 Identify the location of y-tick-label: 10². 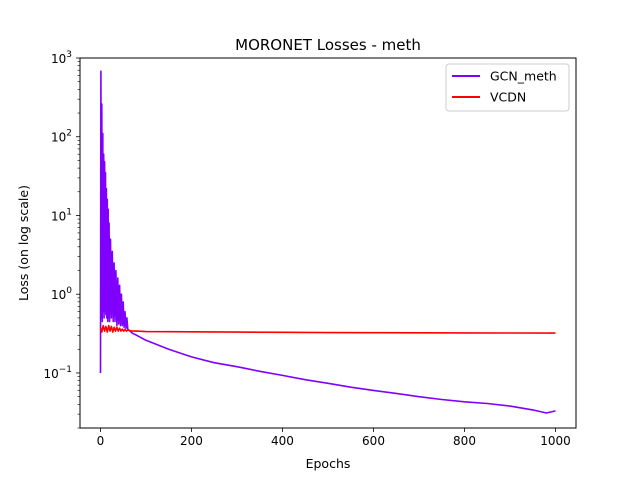
(61, 137).